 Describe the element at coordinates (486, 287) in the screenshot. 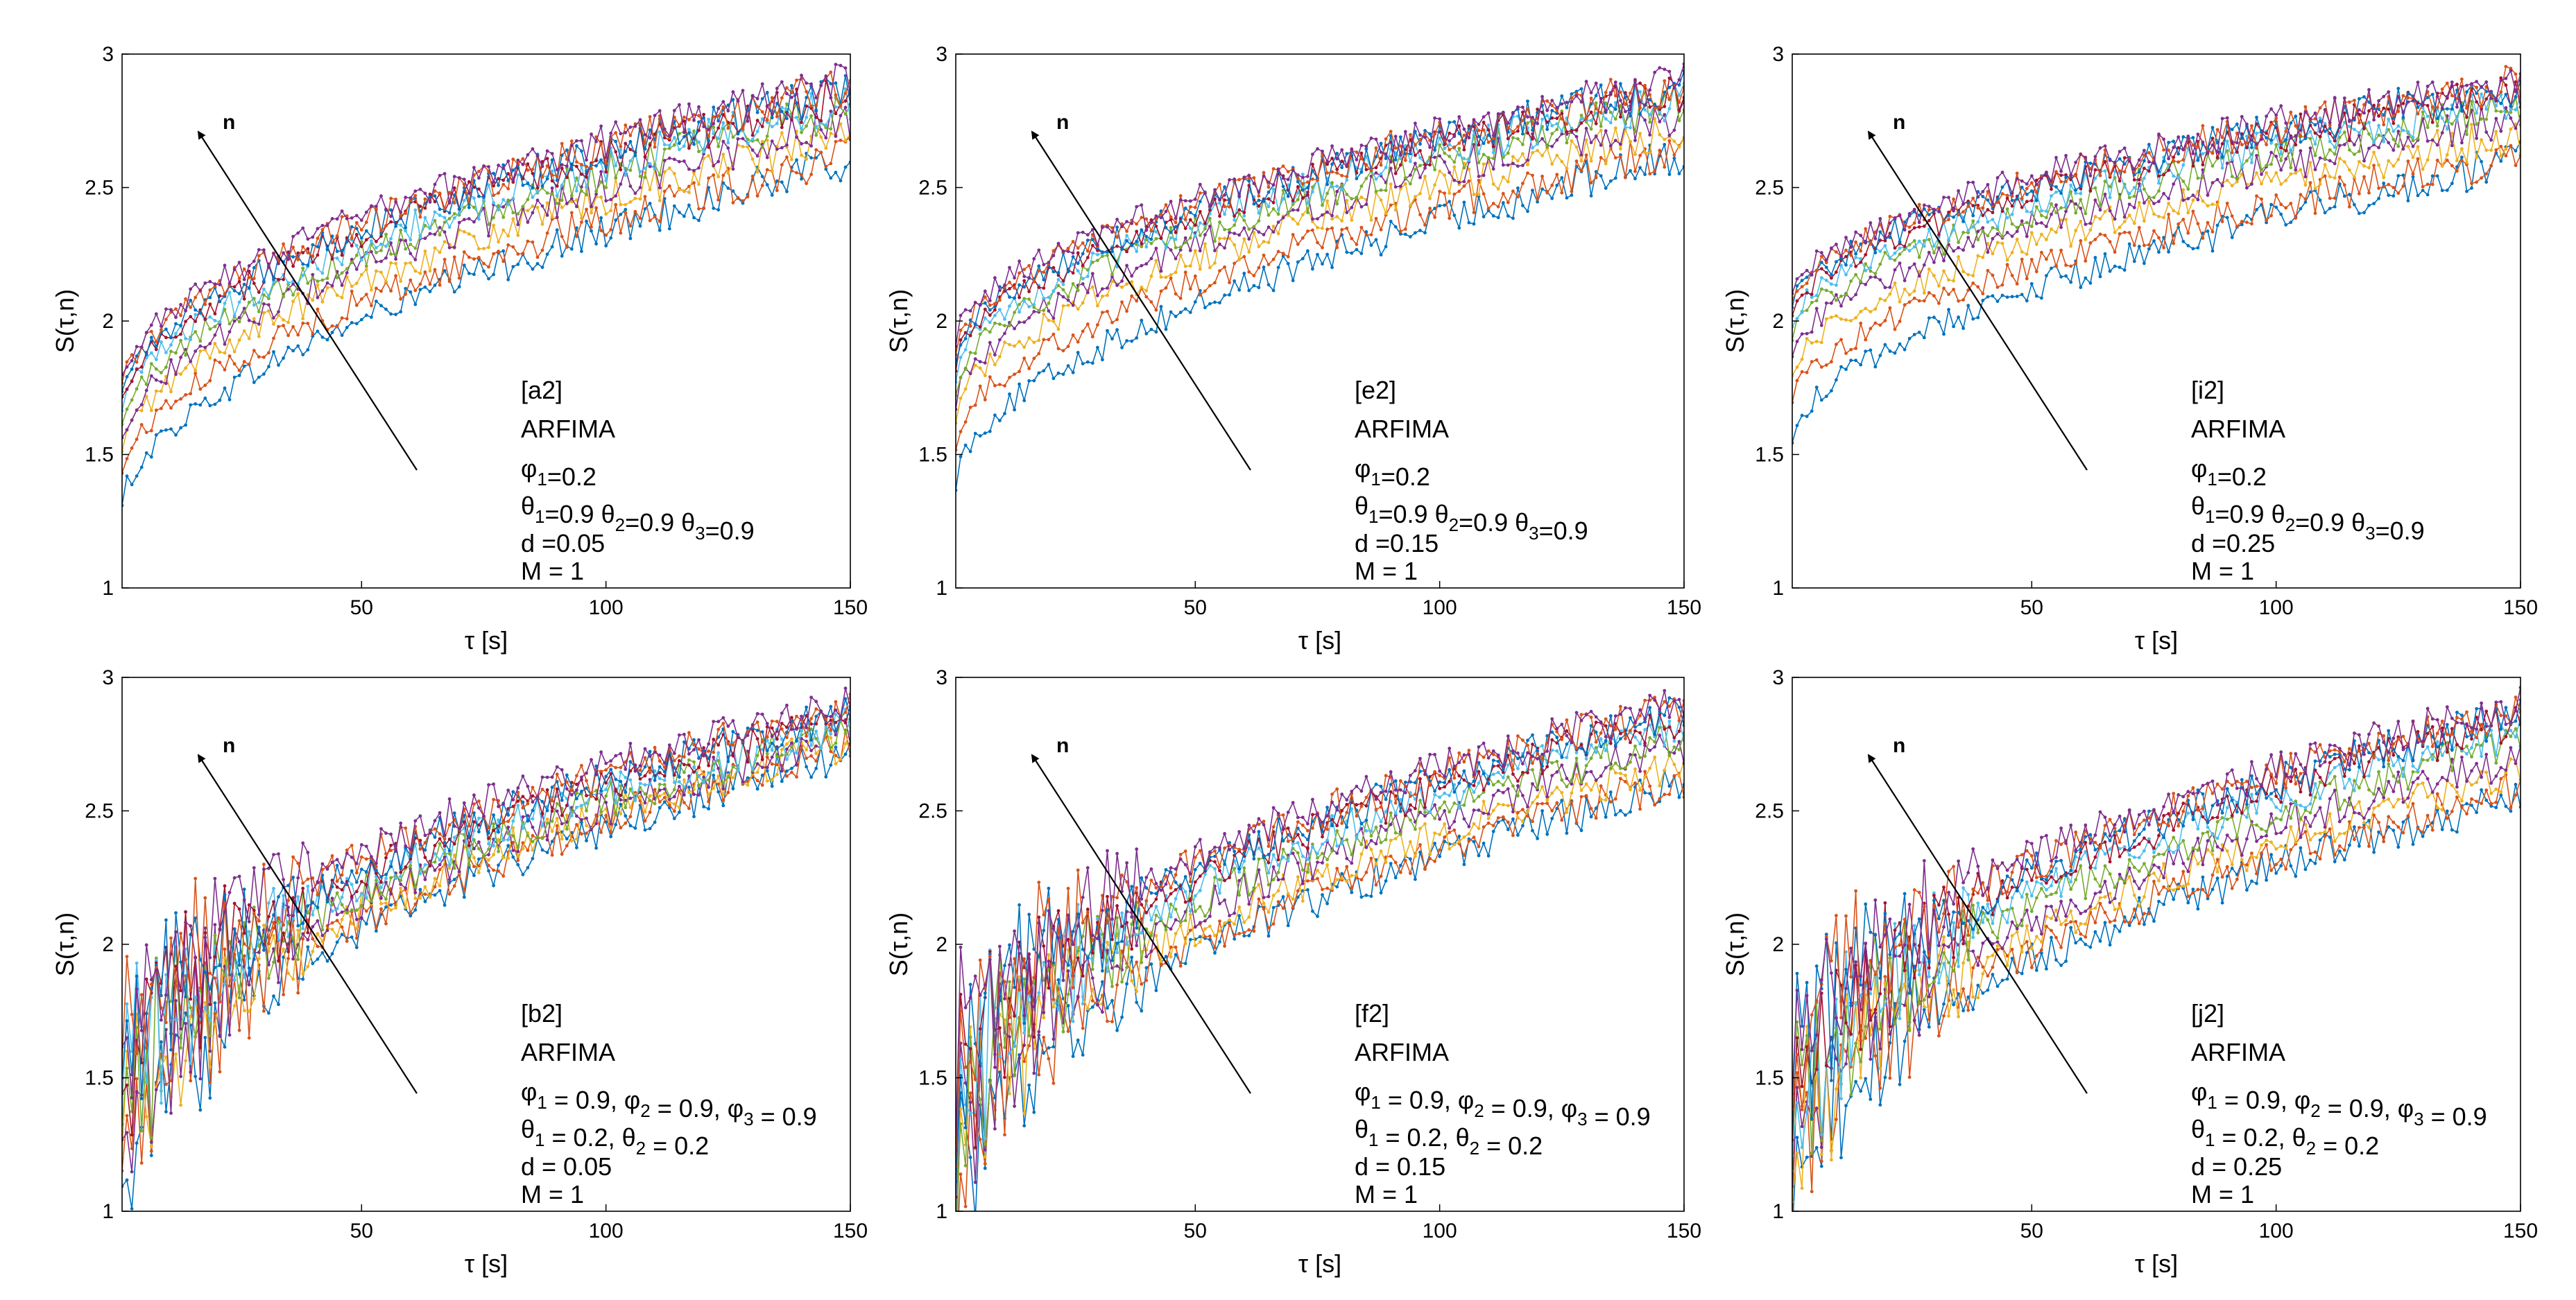

I see `series-n=3` at that location.